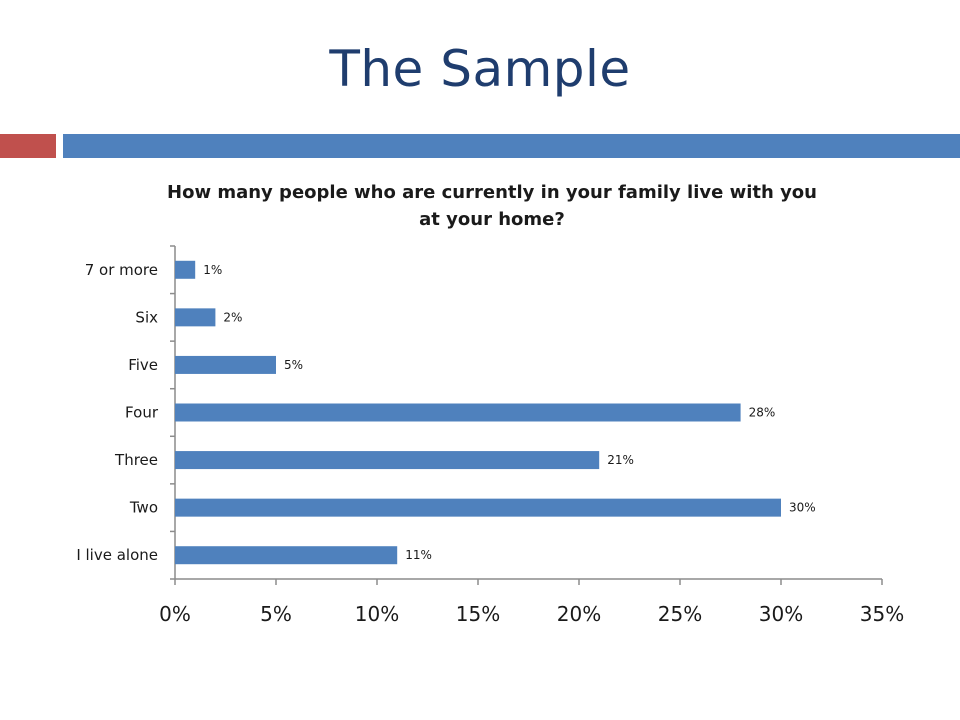 The image size is (960, 720). What do you see at coordinates (117, 555) in the screenshot?
I see `category-label: I live alone` at bounding box center [117, 555].